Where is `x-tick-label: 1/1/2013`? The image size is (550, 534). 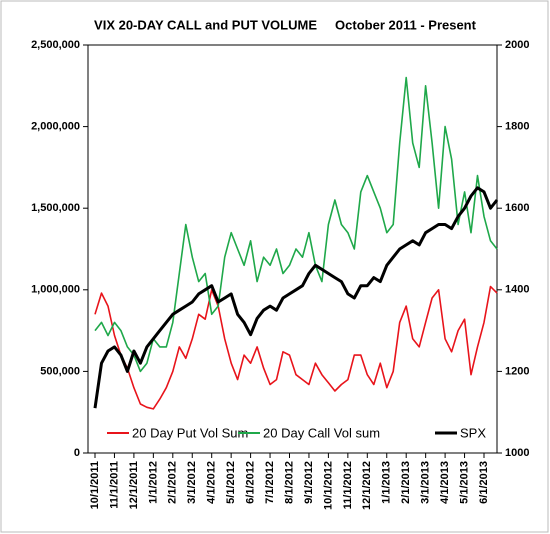 x-tick-label: 1/1/2013 is located at coordinates (387, 482).